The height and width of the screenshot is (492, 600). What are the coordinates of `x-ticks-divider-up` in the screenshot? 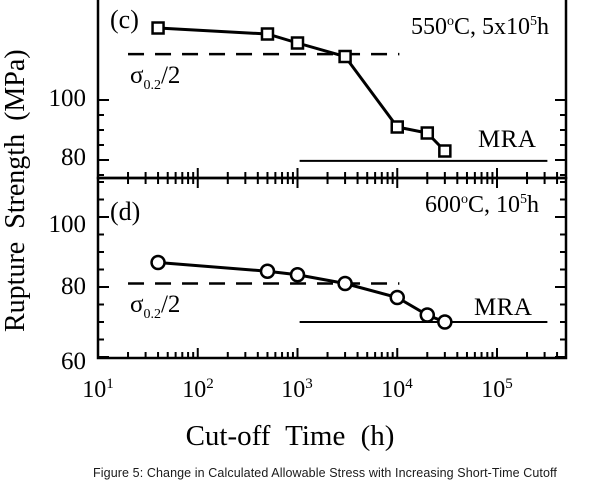 It's located at (328, 173).